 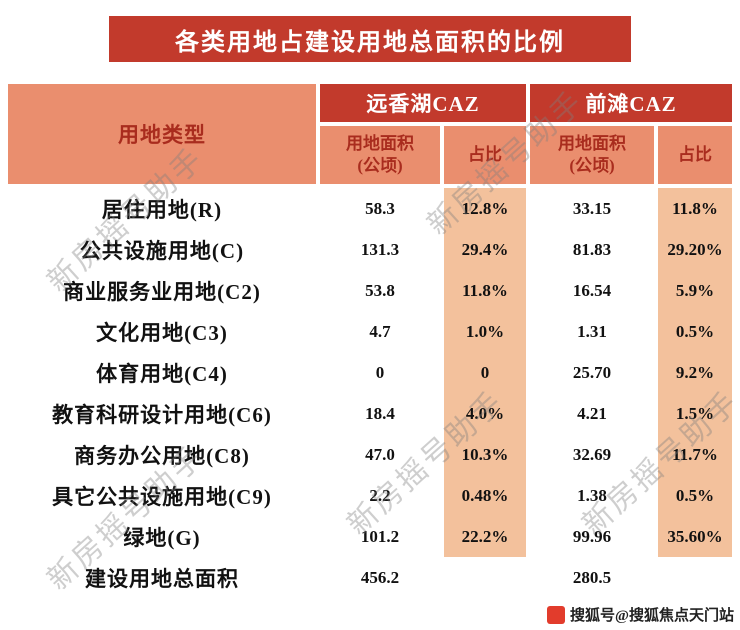 I want to click on row-label: 公共设施用地(C), so click(x=162, y=250).